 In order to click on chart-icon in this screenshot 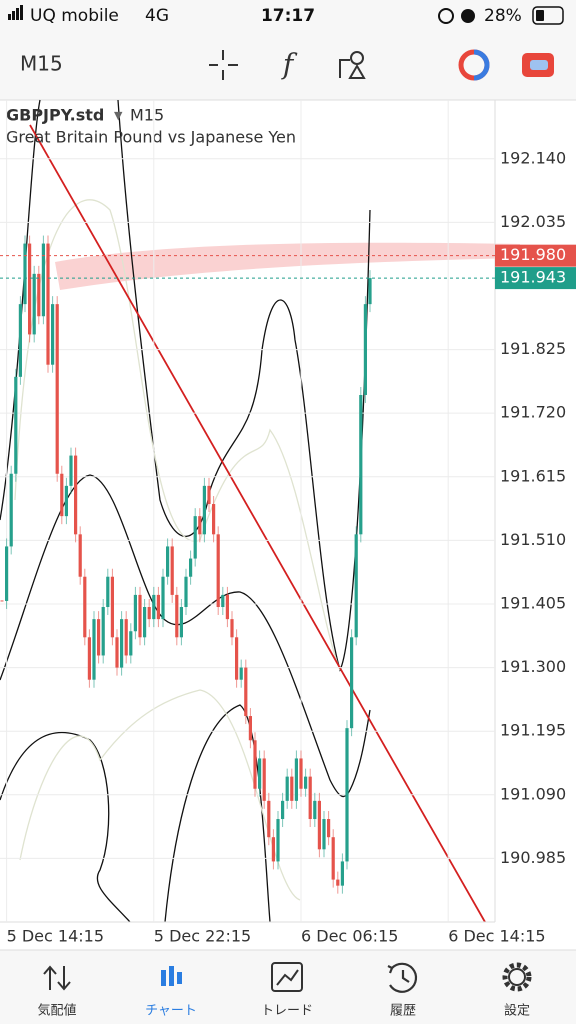, I will do `click(171, 976)`.